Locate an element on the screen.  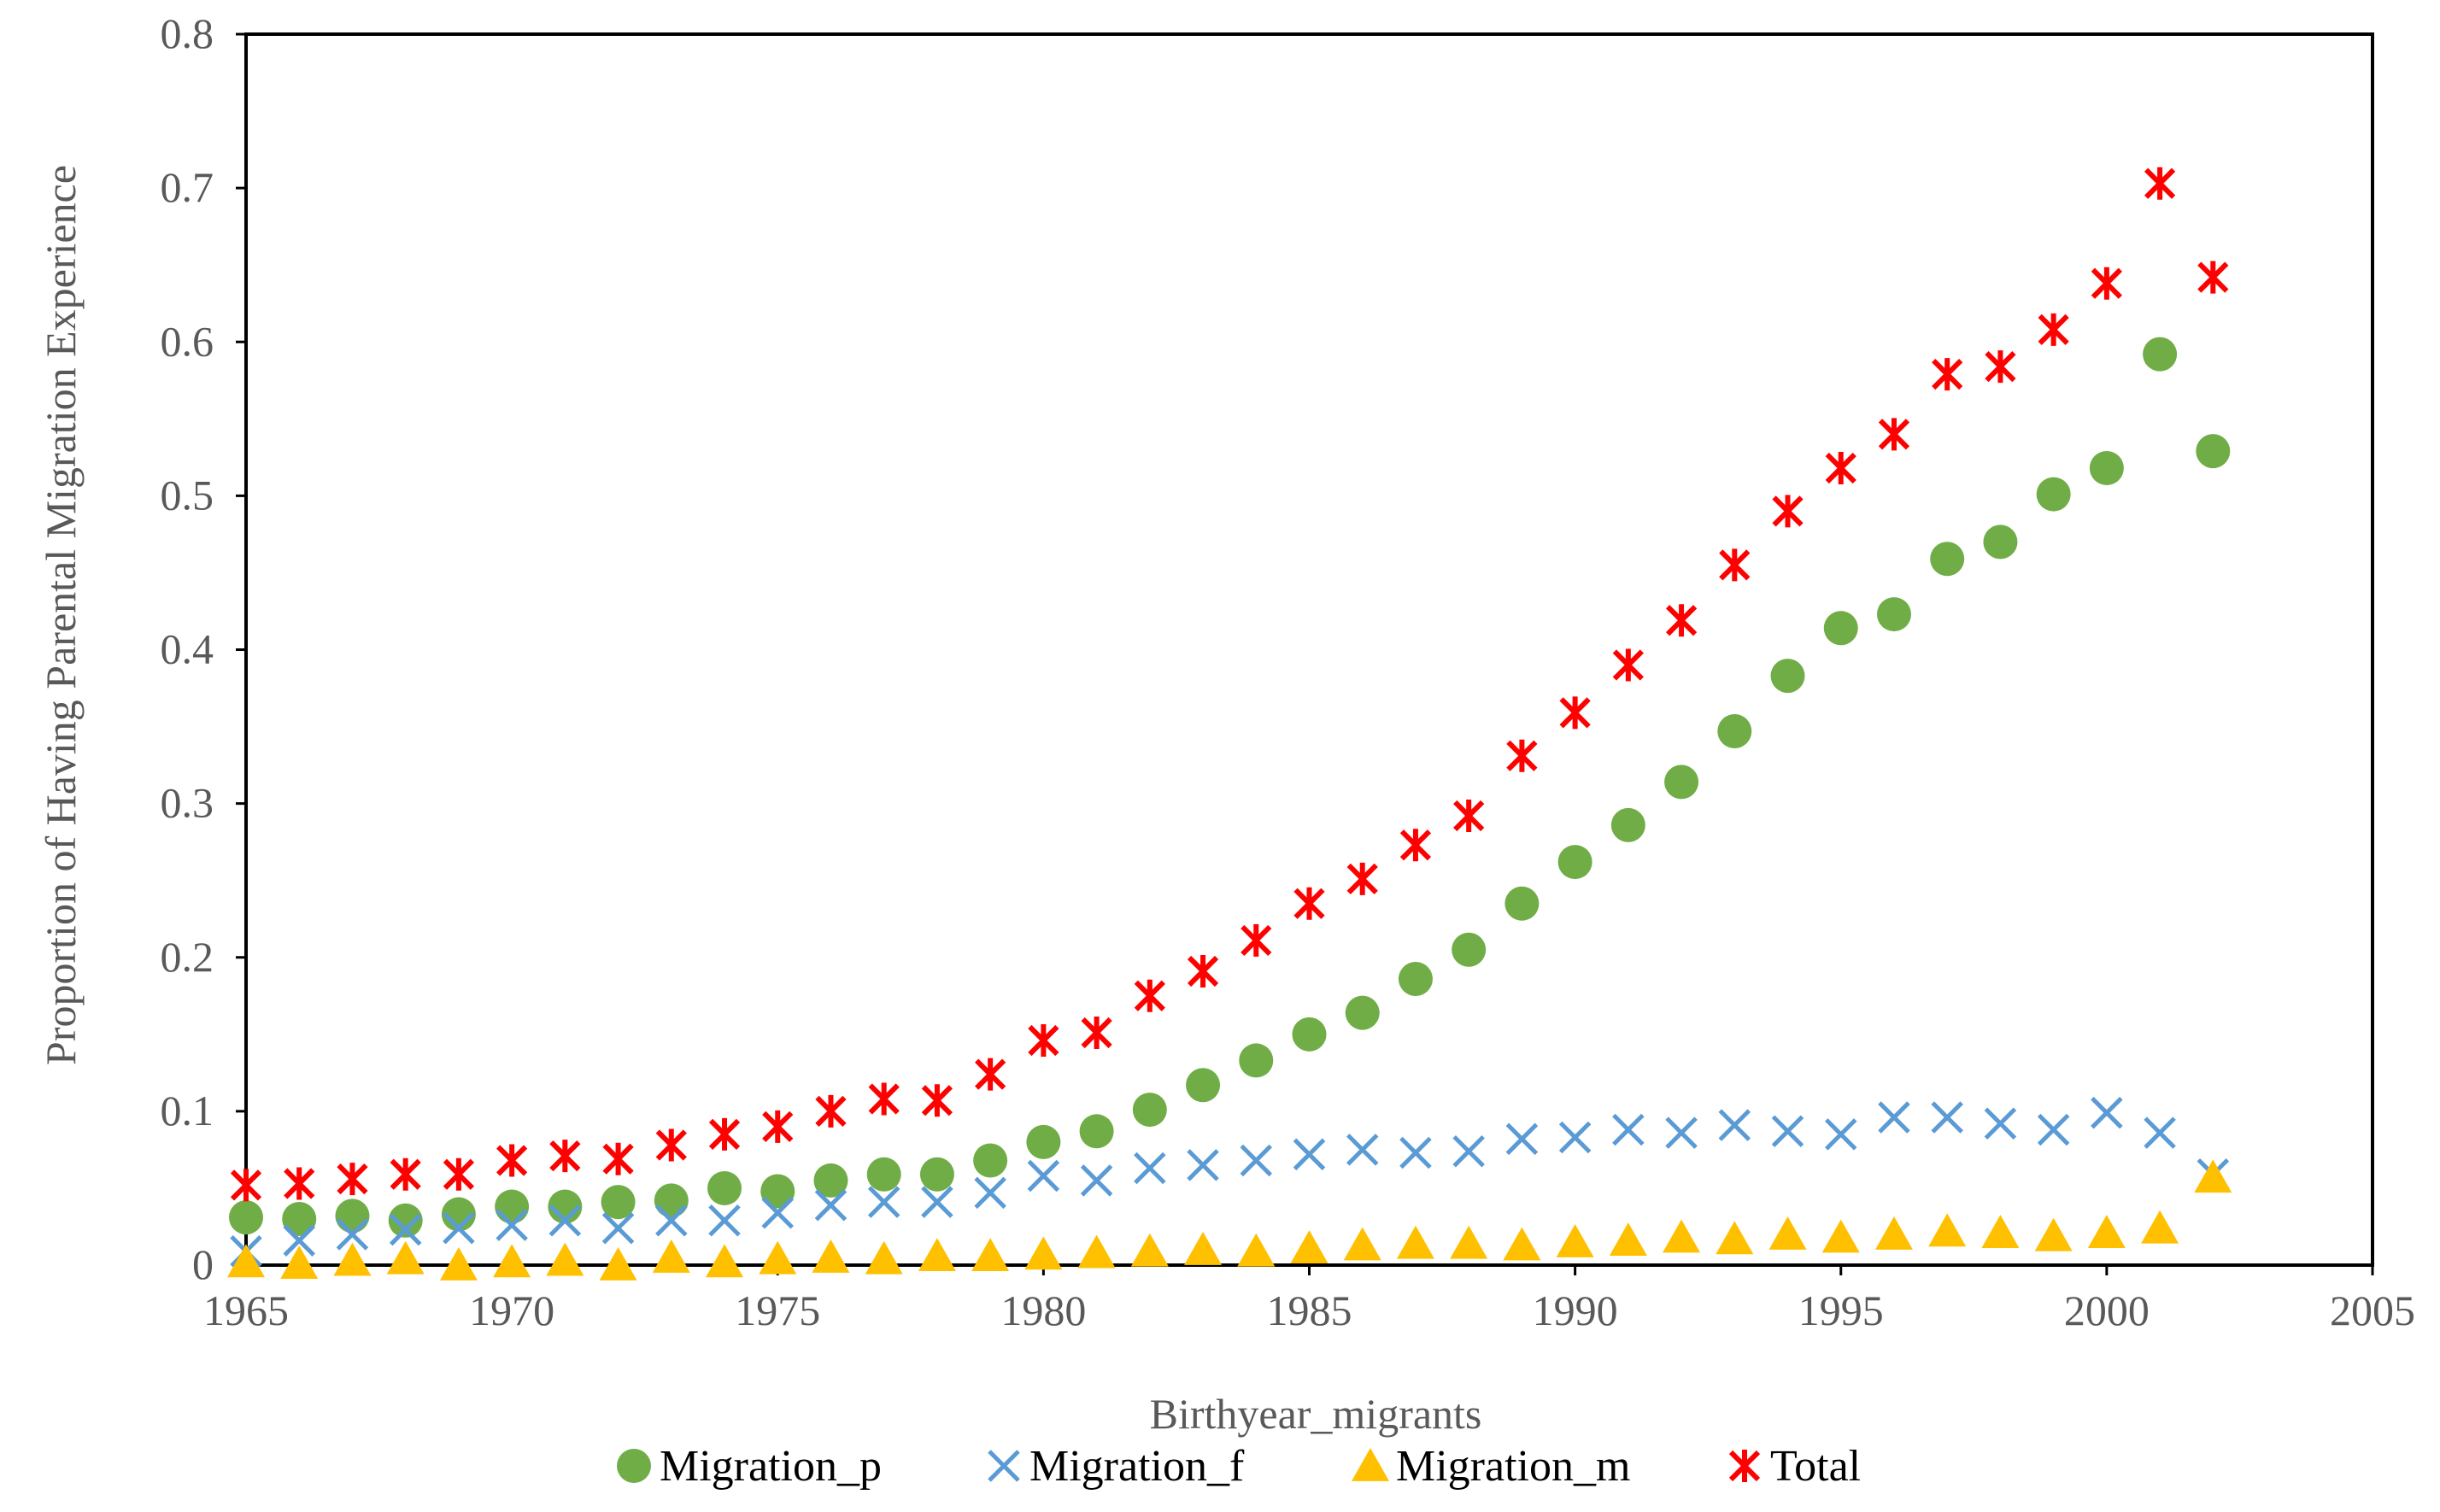
y-tick-label: 0.3 is located at coordinates (187, 803).